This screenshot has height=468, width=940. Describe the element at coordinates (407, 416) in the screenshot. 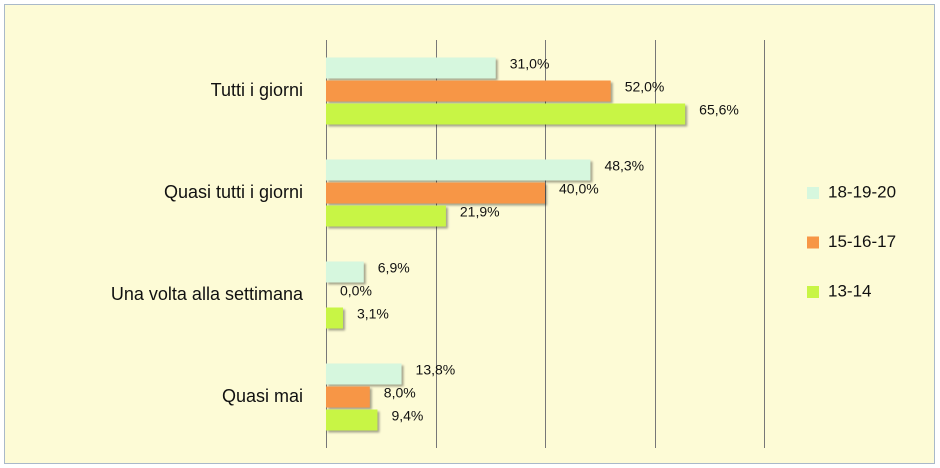

I see `value-label: 9,4%` at that location.